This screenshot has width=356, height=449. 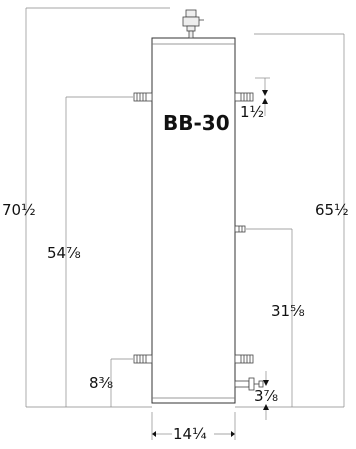 I want to click on dim-line-upper-port, so click(x=99, y=251).